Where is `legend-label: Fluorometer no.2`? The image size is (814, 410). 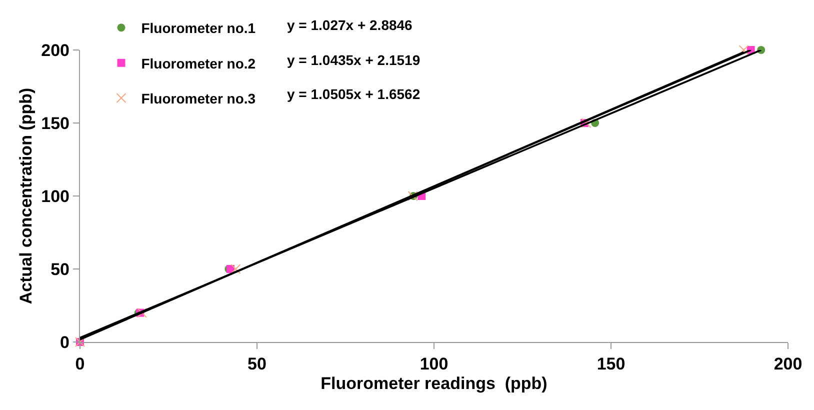
legend-label: Fluorometer no.2 is located at coordinates (198, 63).